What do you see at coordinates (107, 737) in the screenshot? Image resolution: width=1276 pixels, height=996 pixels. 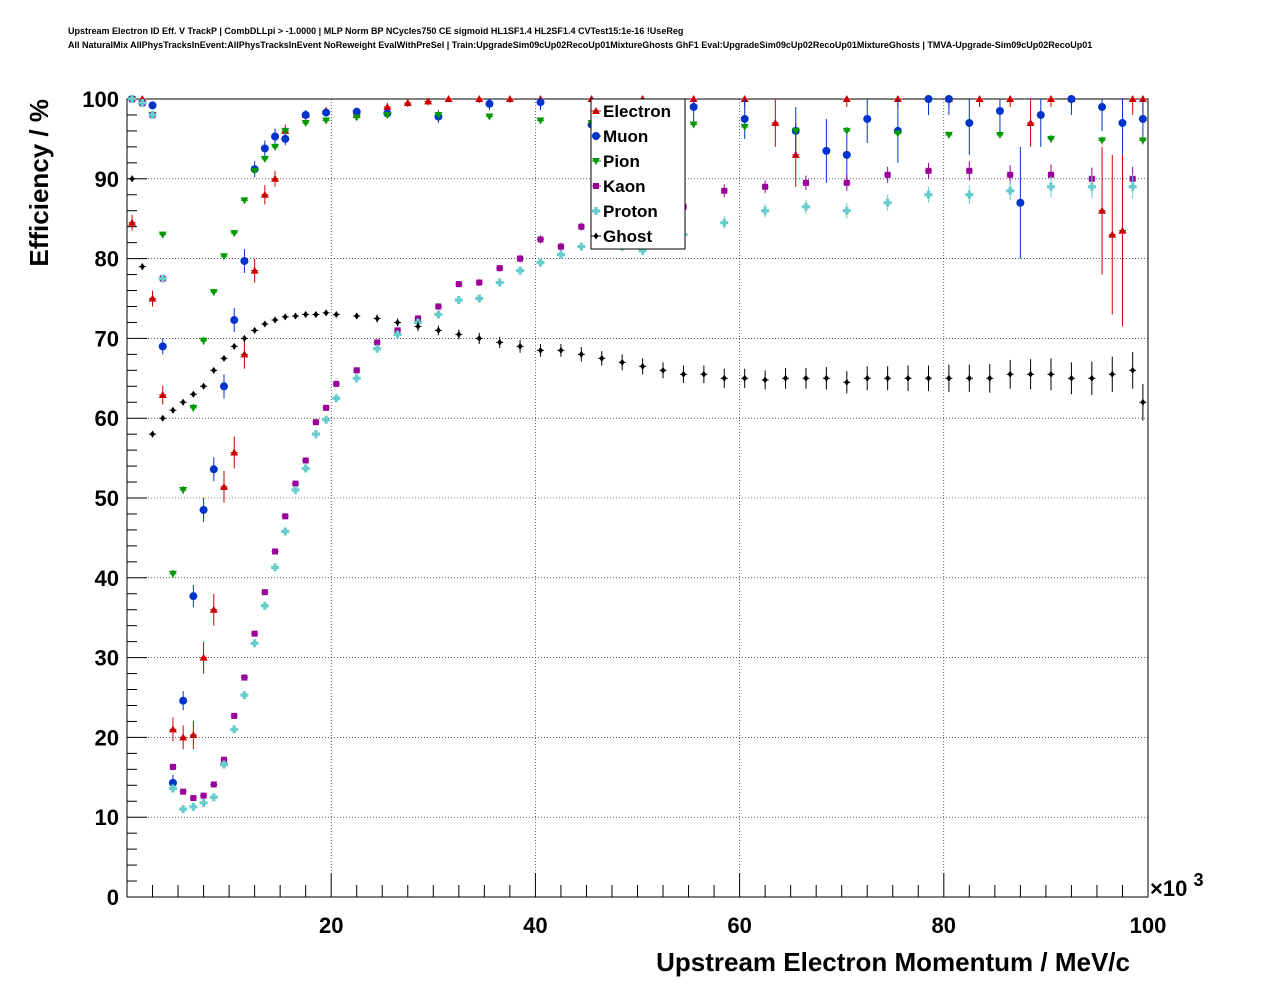 I see `y-tick-label: 20` at bounding box center [107, 737].